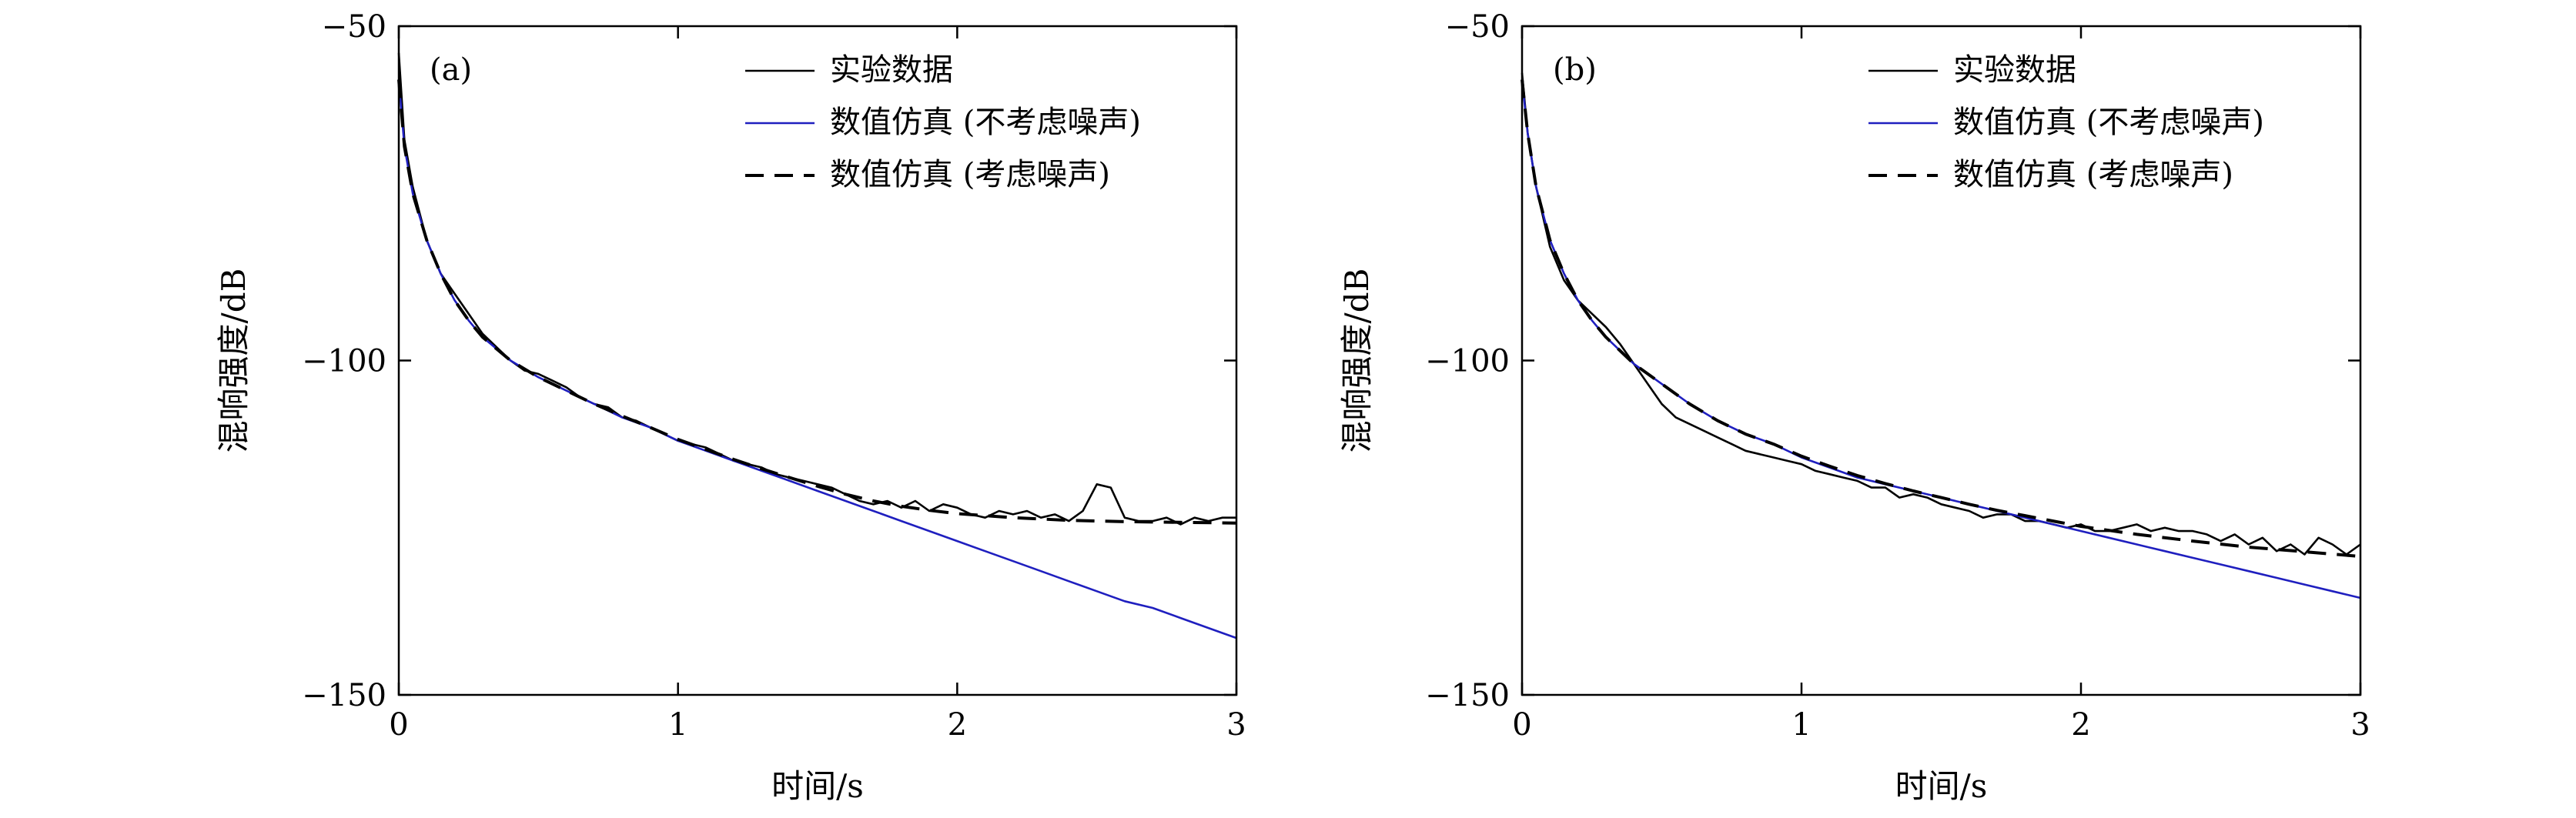 This screenshot has width=2576, height=818. Describe the element at coordinates (451, 70) in the screenshot. I see `panel-label: (a)` at that location.